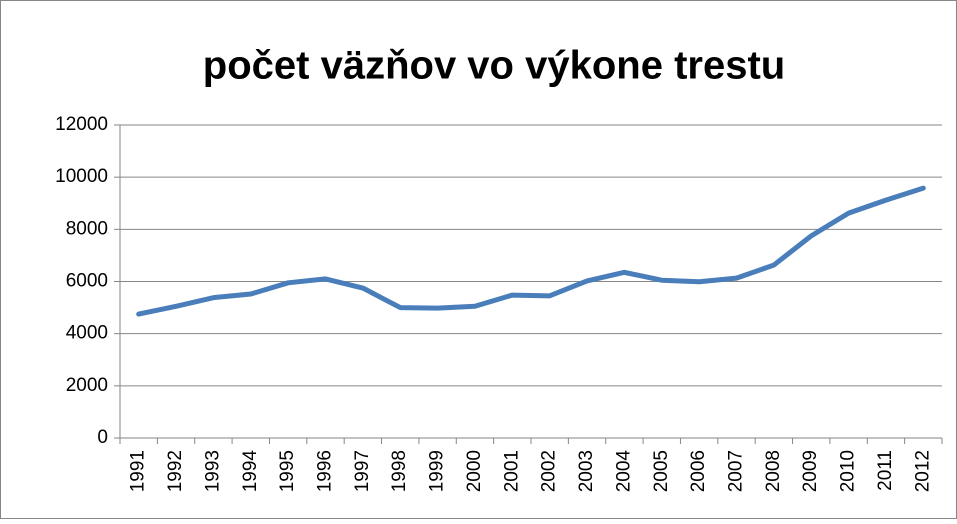 The width and height of the screenshot is (957, 524). What do you see at coordinates (922, 471) in the screenshot?
I see `x-tick-label: 2012` at bounding box center [922, 471].